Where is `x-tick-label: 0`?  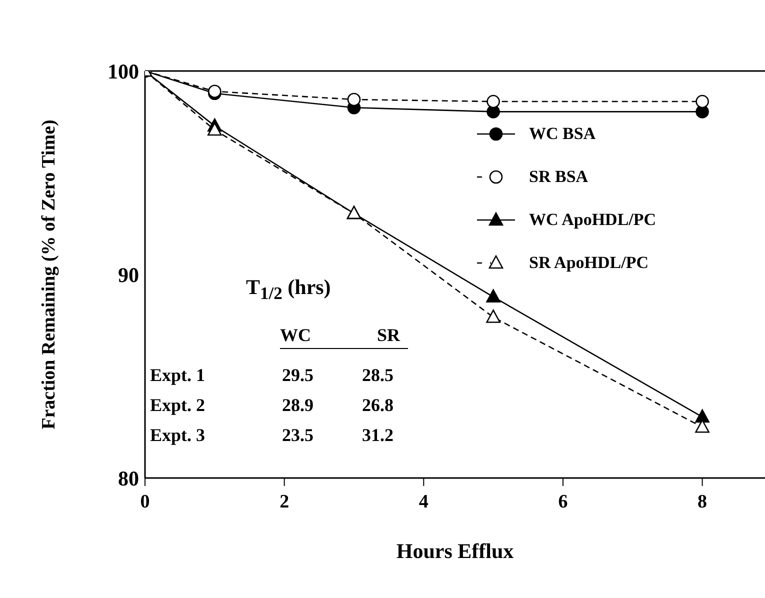
x-tick-label: 0 is located at coordinates (145, 501).